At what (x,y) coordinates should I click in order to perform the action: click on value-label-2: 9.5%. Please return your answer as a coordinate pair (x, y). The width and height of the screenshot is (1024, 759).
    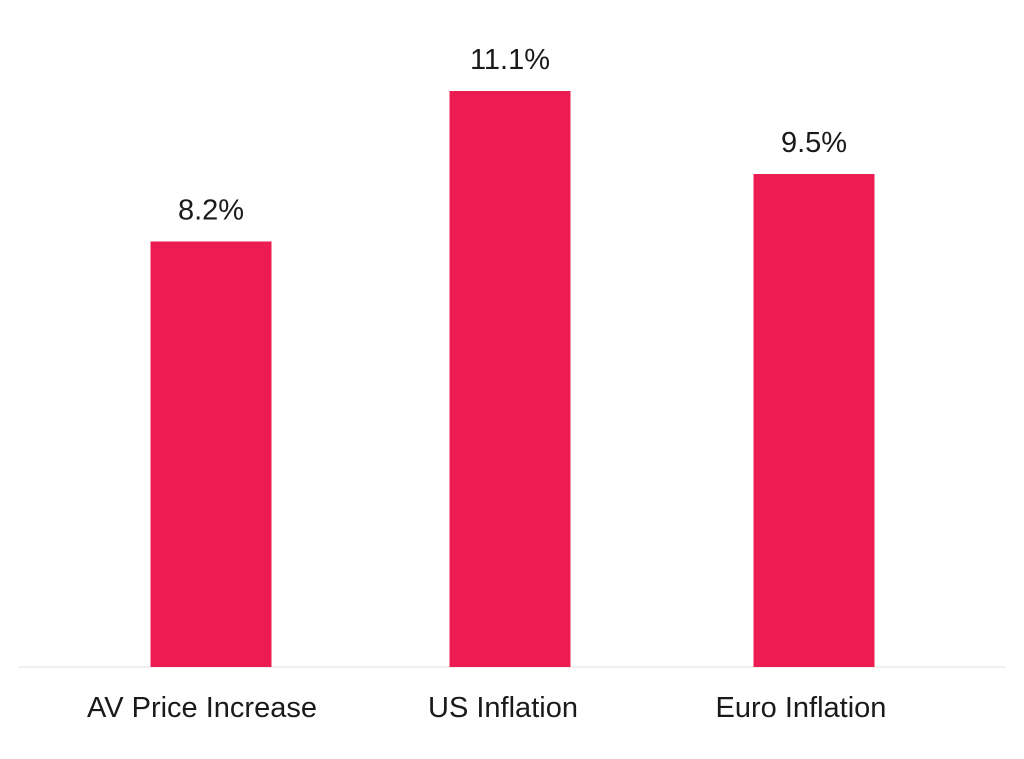
    Looking at the image, I should click on (814, 143).